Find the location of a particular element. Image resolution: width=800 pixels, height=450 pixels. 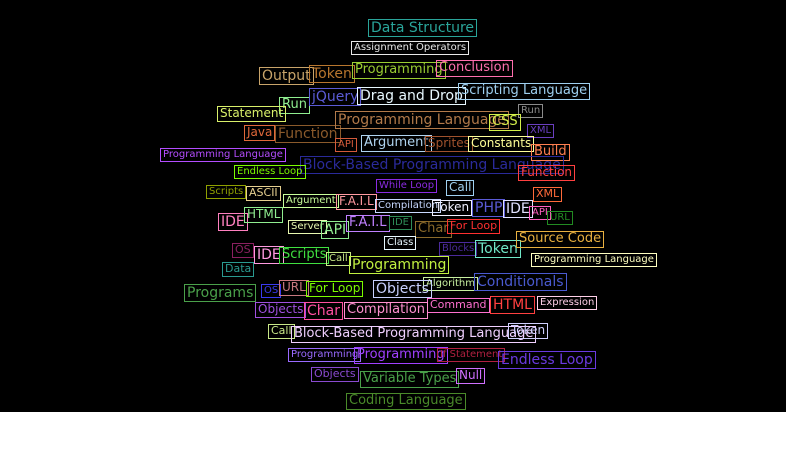

word-cloud-word: Sprites is located at coordinates (449, 144).